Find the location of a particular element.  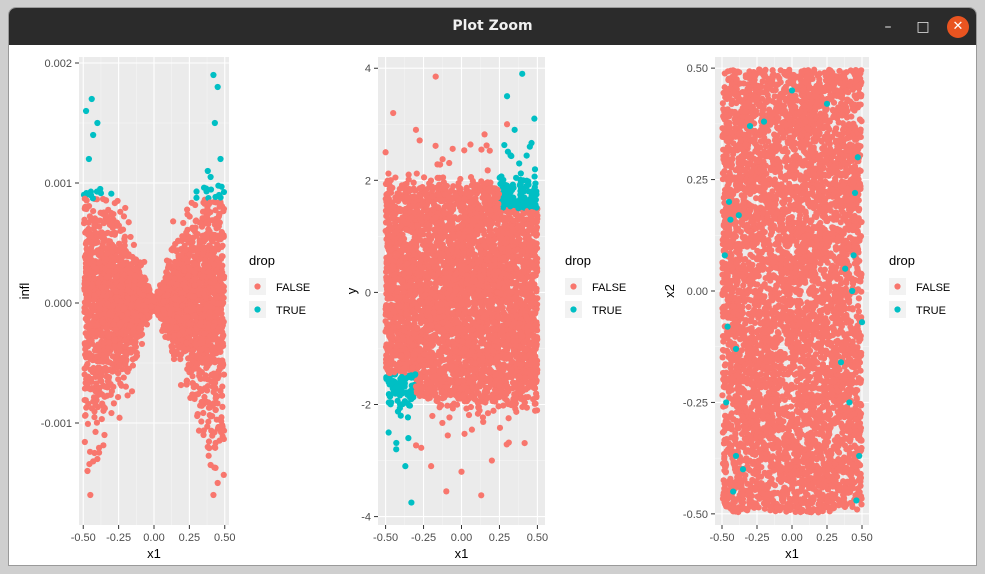

panel2-point-false is located at coordinates (486, 145).